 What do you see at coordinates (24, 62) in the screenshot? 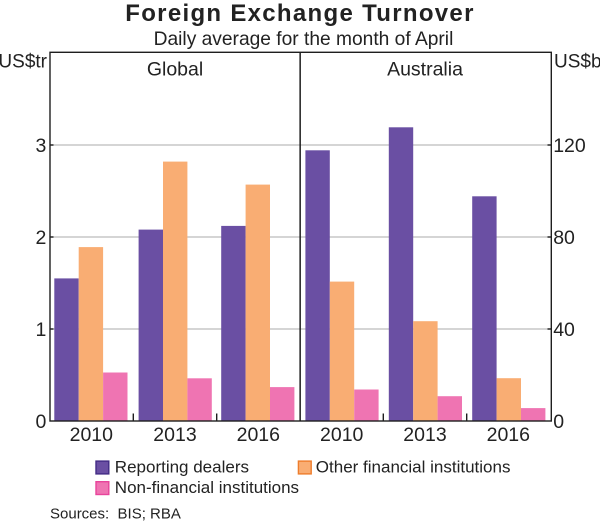
I see `svg-text: US$tr` at bounding box center [24, 62].